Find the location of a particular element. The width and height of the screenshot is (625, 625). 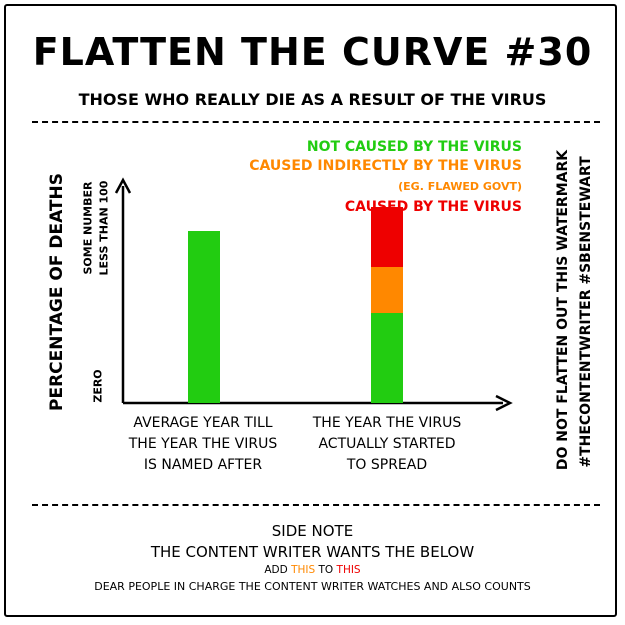

chart-bars is located at coordinates (295, 305).